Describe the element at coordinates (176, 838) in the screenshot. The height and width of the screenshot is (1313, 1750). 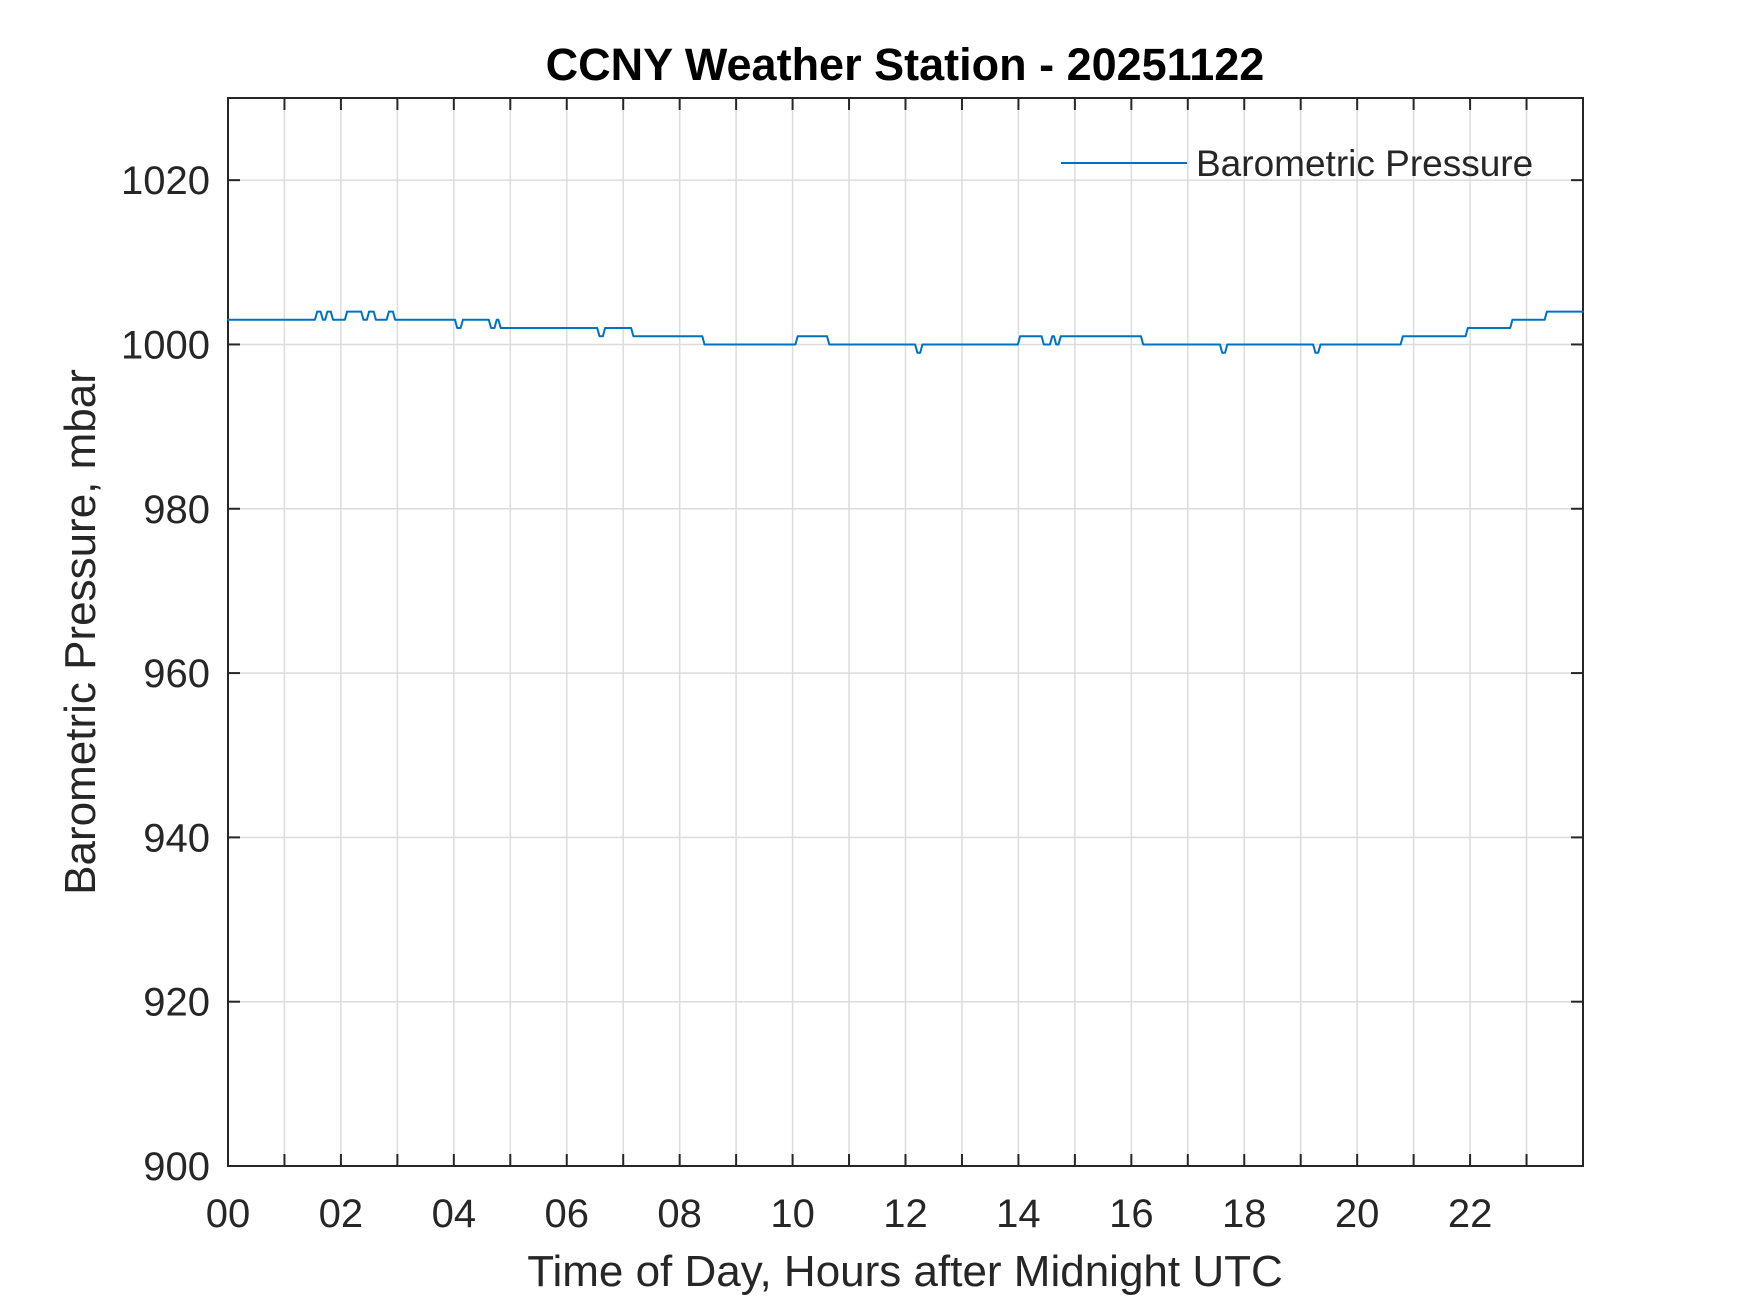
I see `y-tick-label-940: 940` at that location.